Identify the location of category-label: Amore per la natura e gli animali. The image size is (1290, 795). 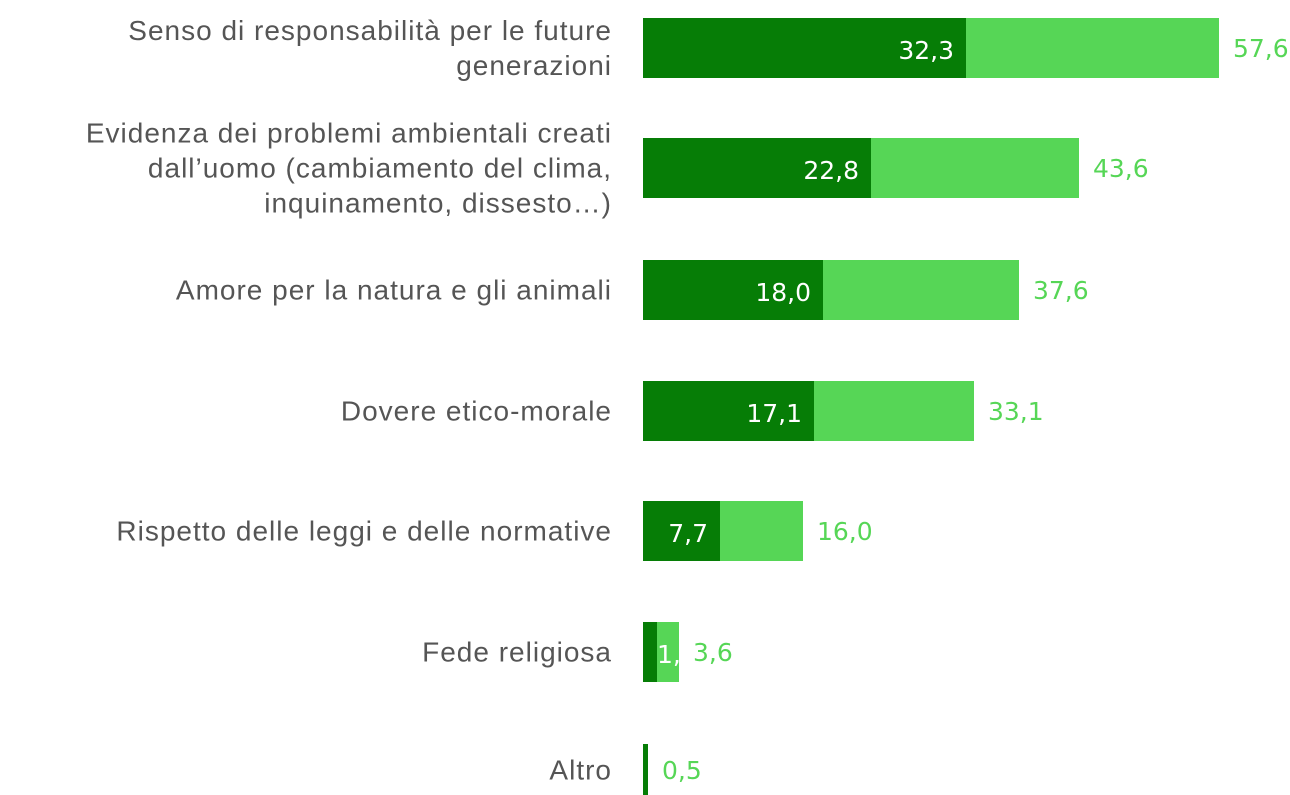
(393, 290).